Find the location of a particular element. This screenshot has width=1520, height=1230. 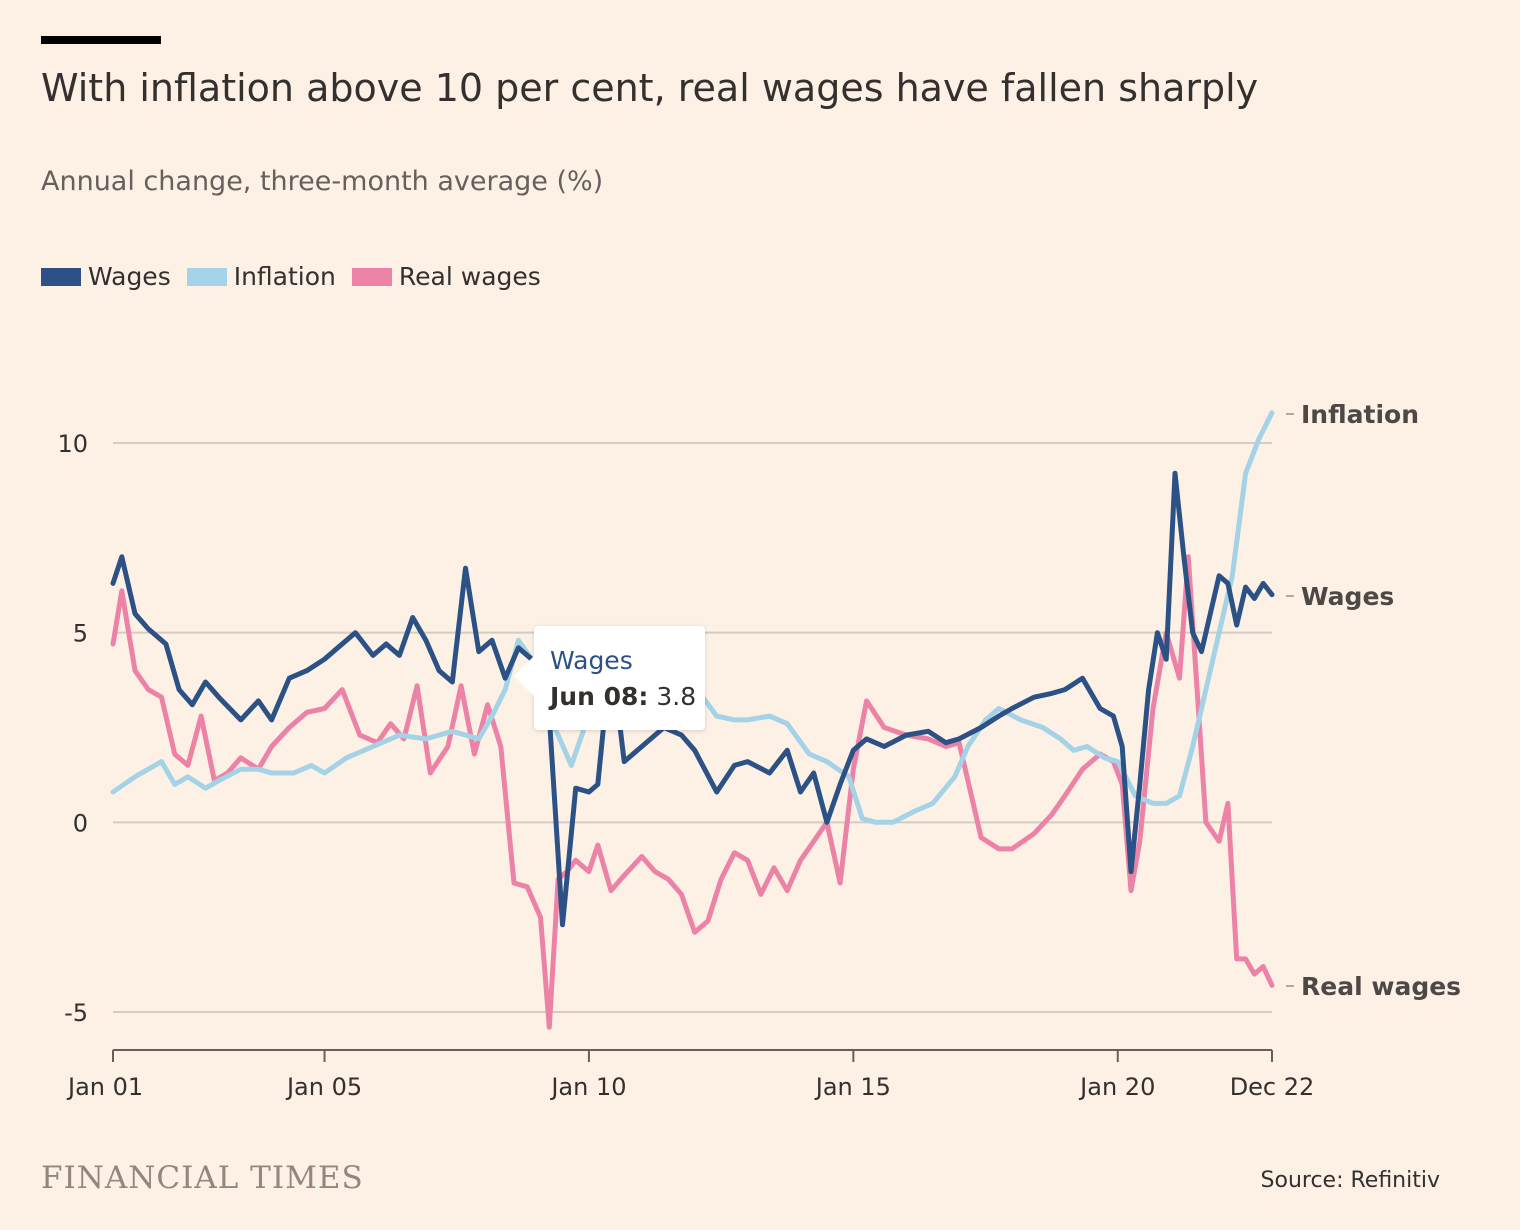

x-tick-label: Dec 22 is located at coordinates (1272, 1087).